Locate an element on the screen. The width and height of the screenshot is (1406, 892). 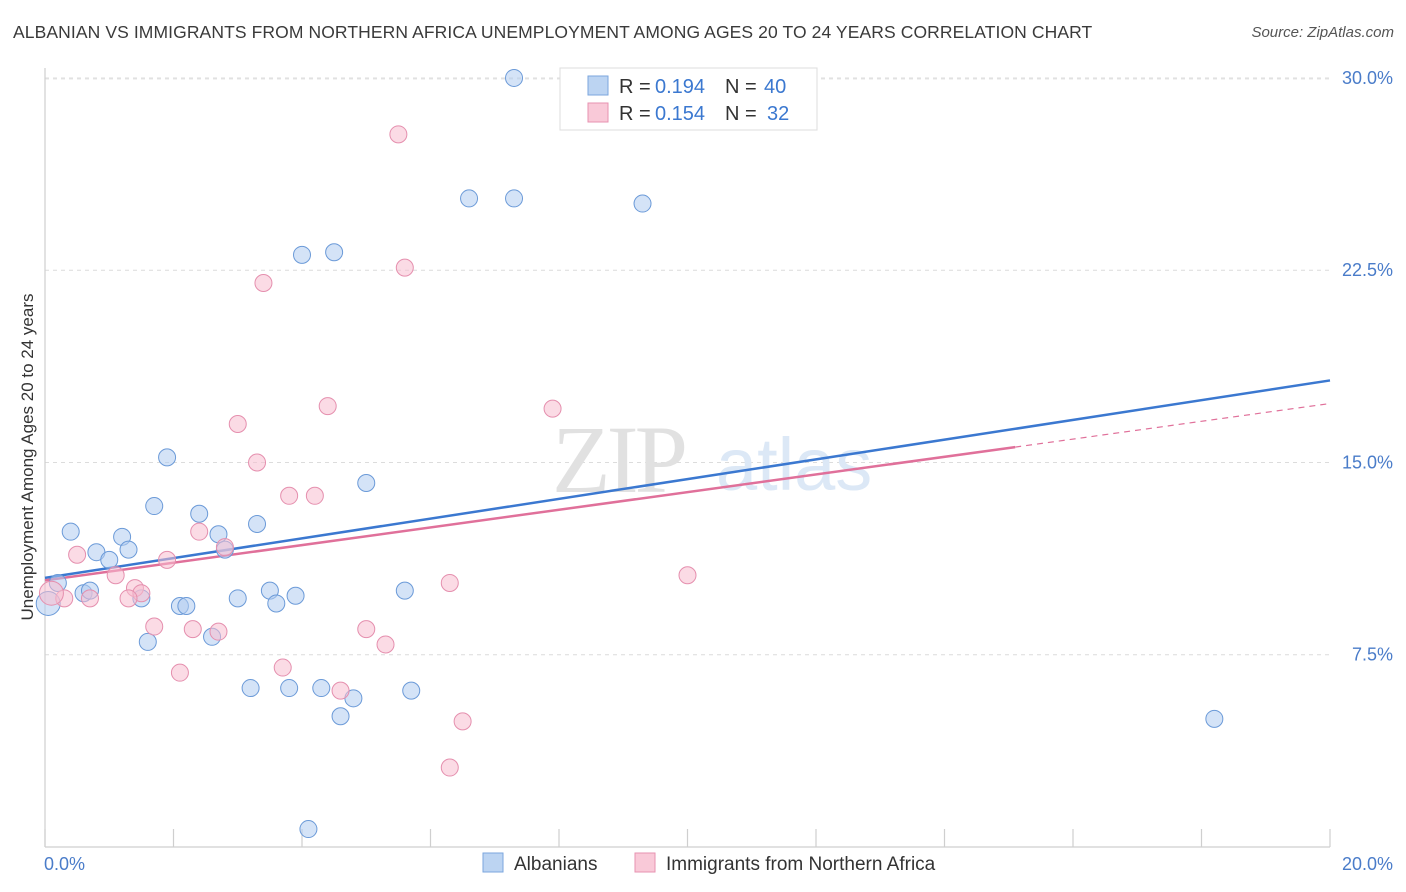
legend-r-label-2: R = is located at coordinates (635, 114).